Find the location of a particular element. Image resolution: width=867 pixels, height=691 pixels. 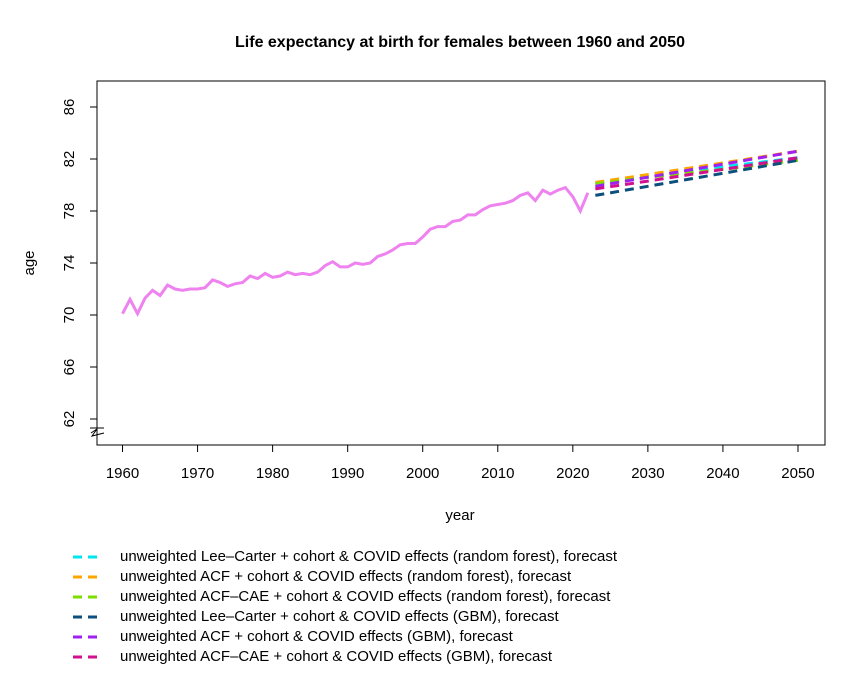

y-tick-label: 74 is located at coordinates (69, 263).